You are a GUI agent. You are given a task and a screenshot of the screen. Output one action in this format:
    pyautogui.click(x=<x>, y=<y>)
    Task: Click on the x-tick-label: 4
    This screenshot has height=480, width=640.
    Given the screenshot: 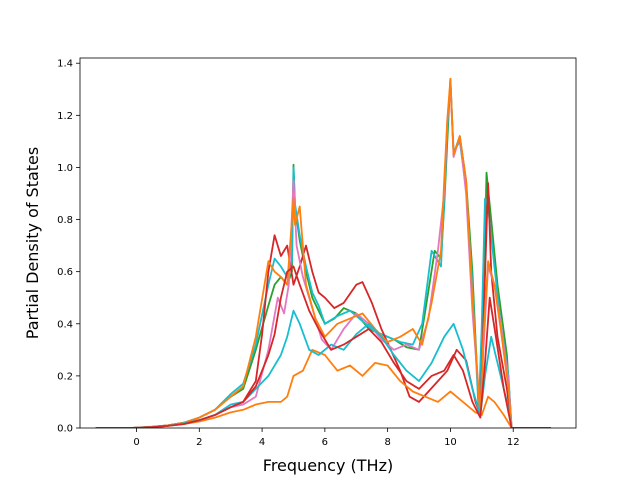 What is the action you would take?
    pyautogui.click(x=262, y=442)
    